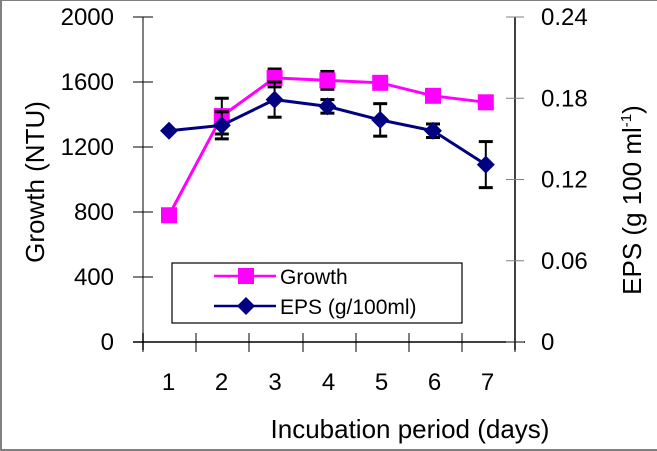 The width and height of the screenshot is (657, 451). I want to click on legend-eps-label: EPS (g/100ml), so click(348, 307).